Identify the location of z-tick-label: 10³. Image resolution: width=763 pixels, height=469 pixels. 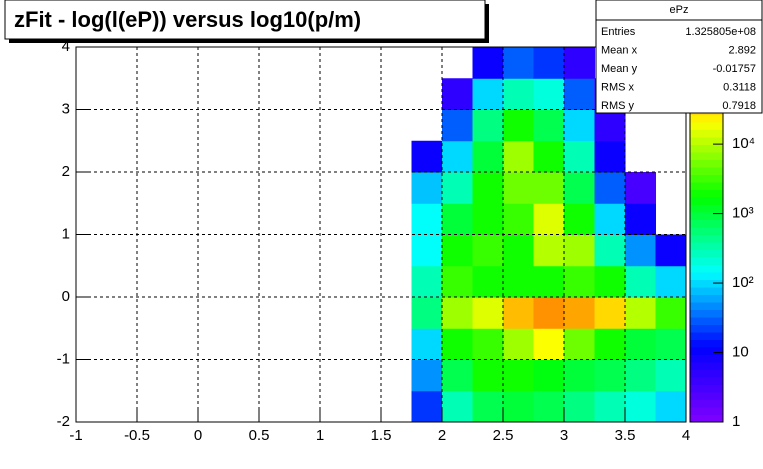
(743, 213).